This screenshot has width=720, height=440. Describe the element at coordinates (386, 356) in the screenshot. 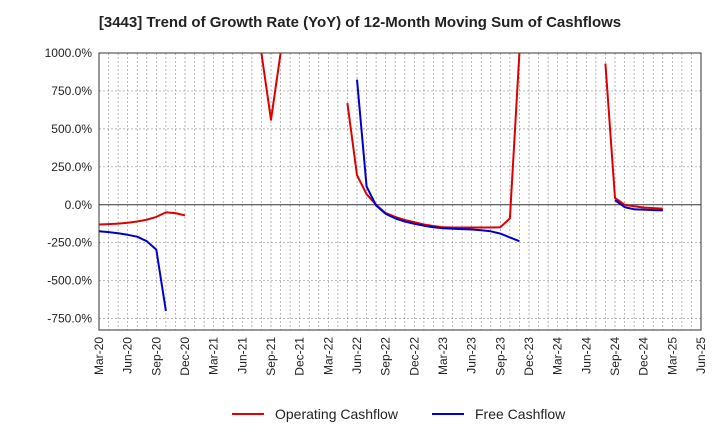

I see `x-tick-label: Sep-22` at that location.